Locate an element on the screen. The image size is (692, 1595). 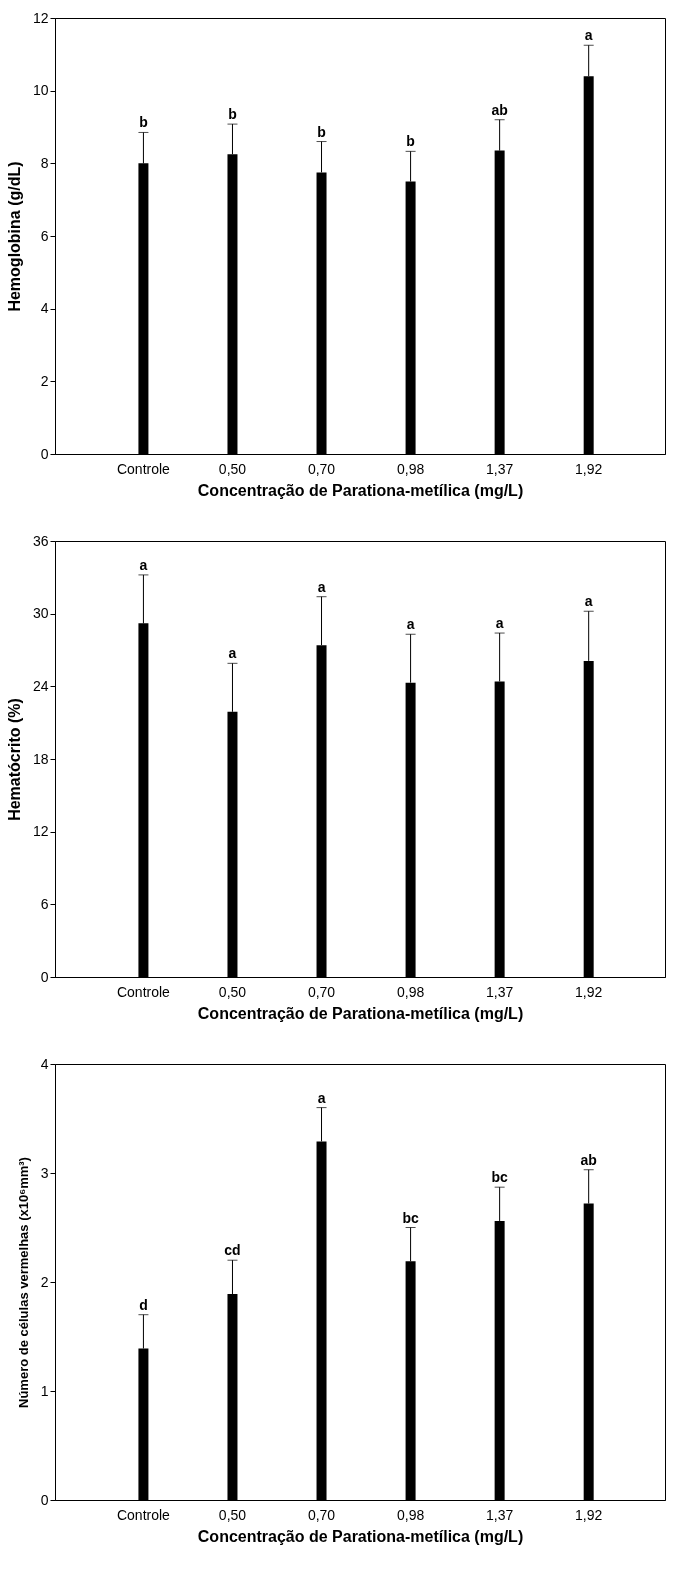
y-tick-label: 18 is located at coordinates (40, 758).